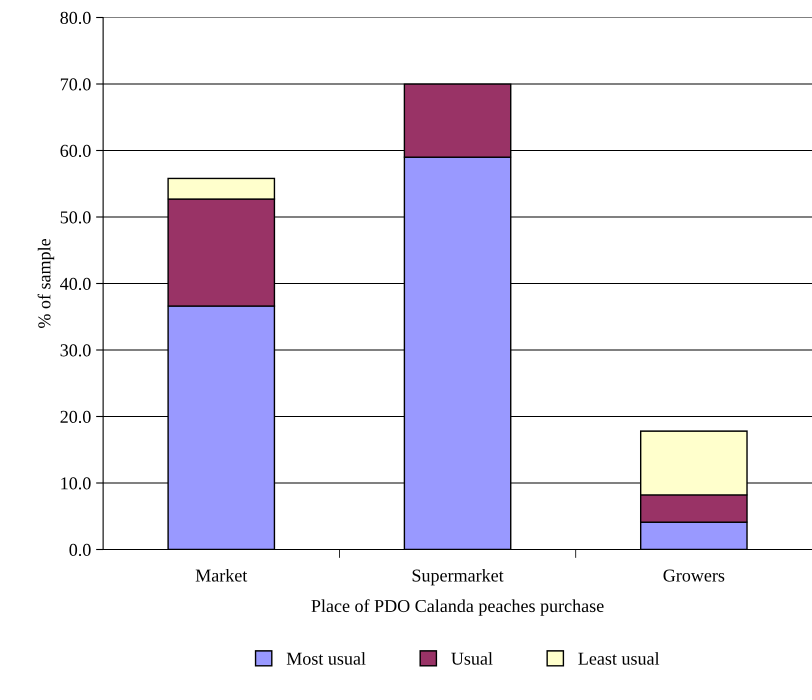 The image size is (812, 700). What do you see at coordinates (75, 350) in the screenshot?
I see `y-tick-label: 30.0` at bounding box center [75, 350].